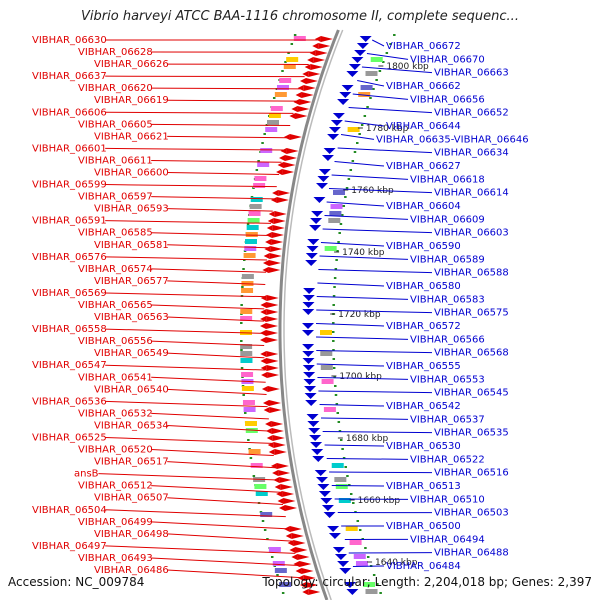  What do you see at coordinates (115, 377) in the screenshot?
I see `left-gene-label: VIBHAR_06541` at bounding box center [115, 377].